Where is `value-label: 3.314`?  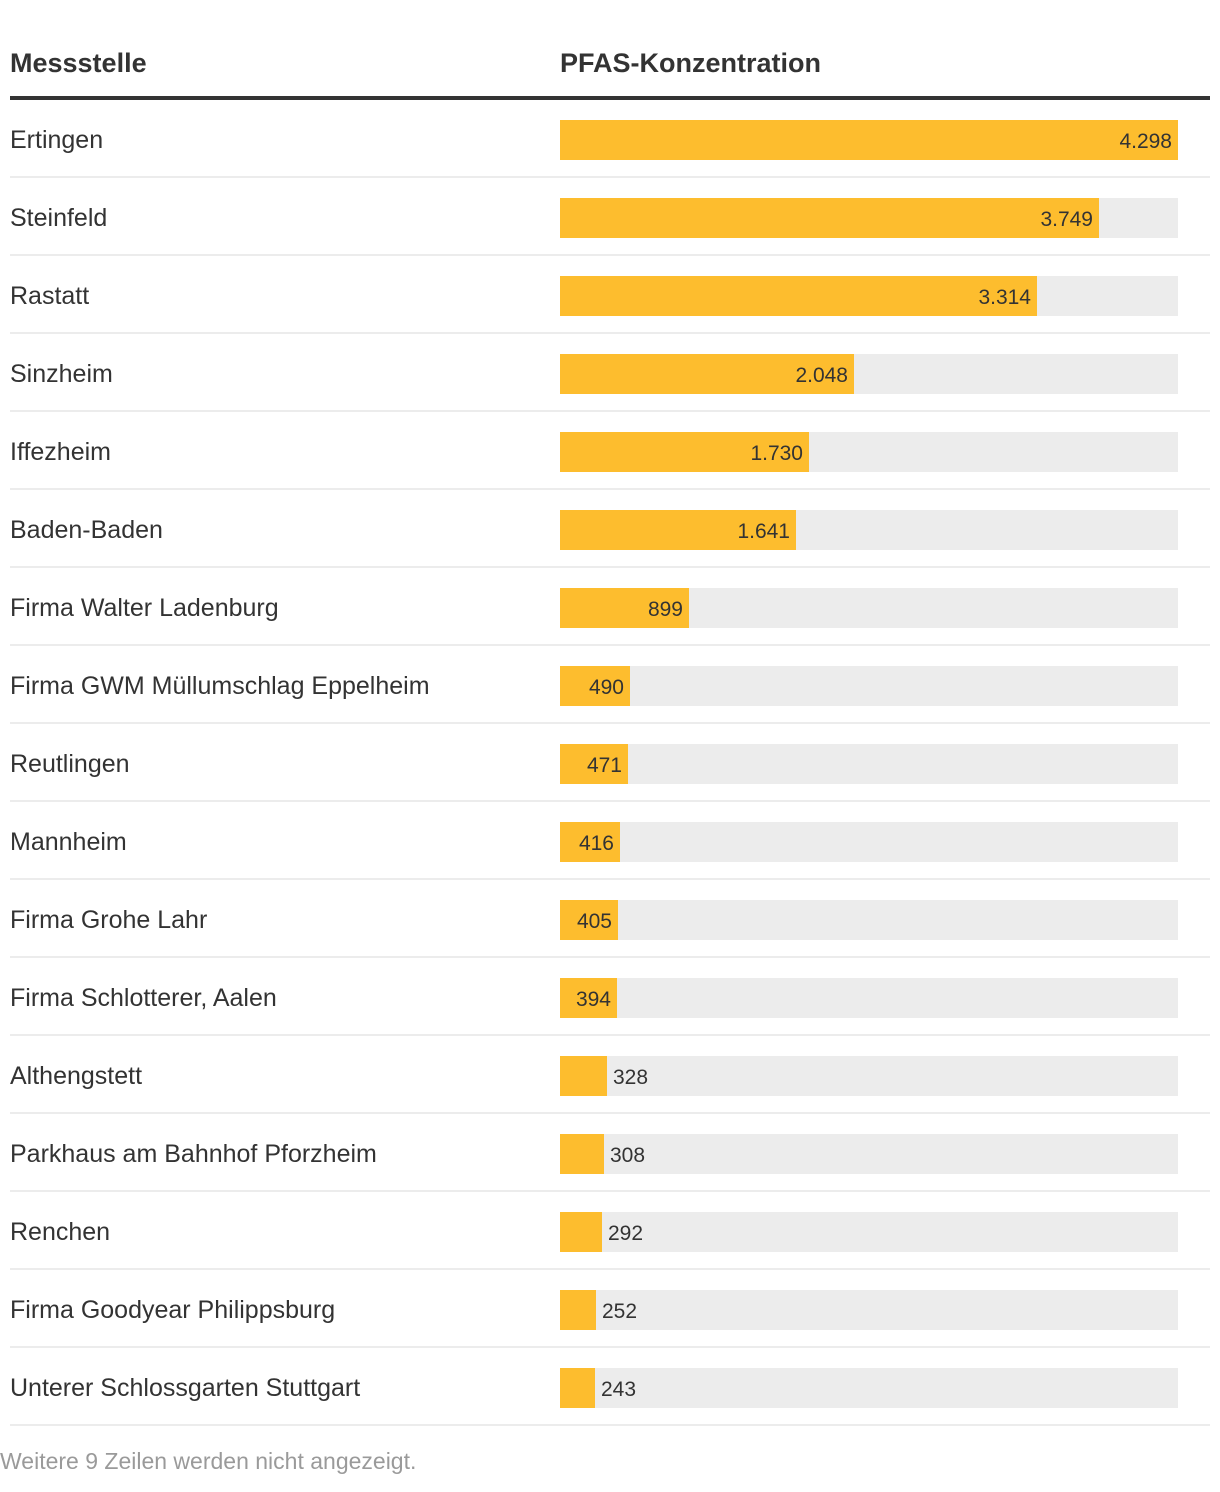
value-label: 3.314 is located at coordinates (1004, 297).